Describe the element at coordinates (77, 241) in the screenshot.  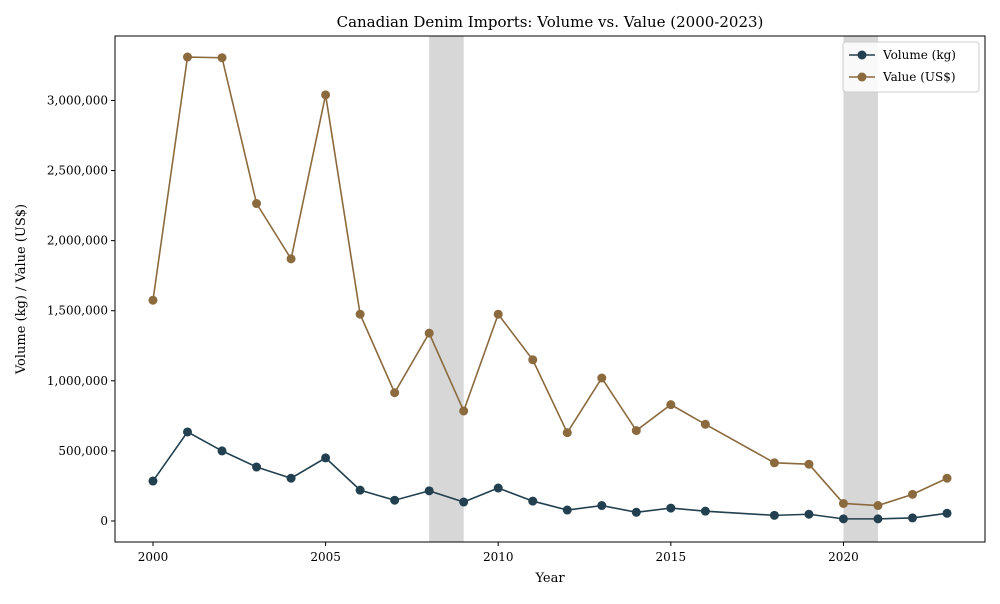
I see `y-tick-label: 2,000,000` at that location.